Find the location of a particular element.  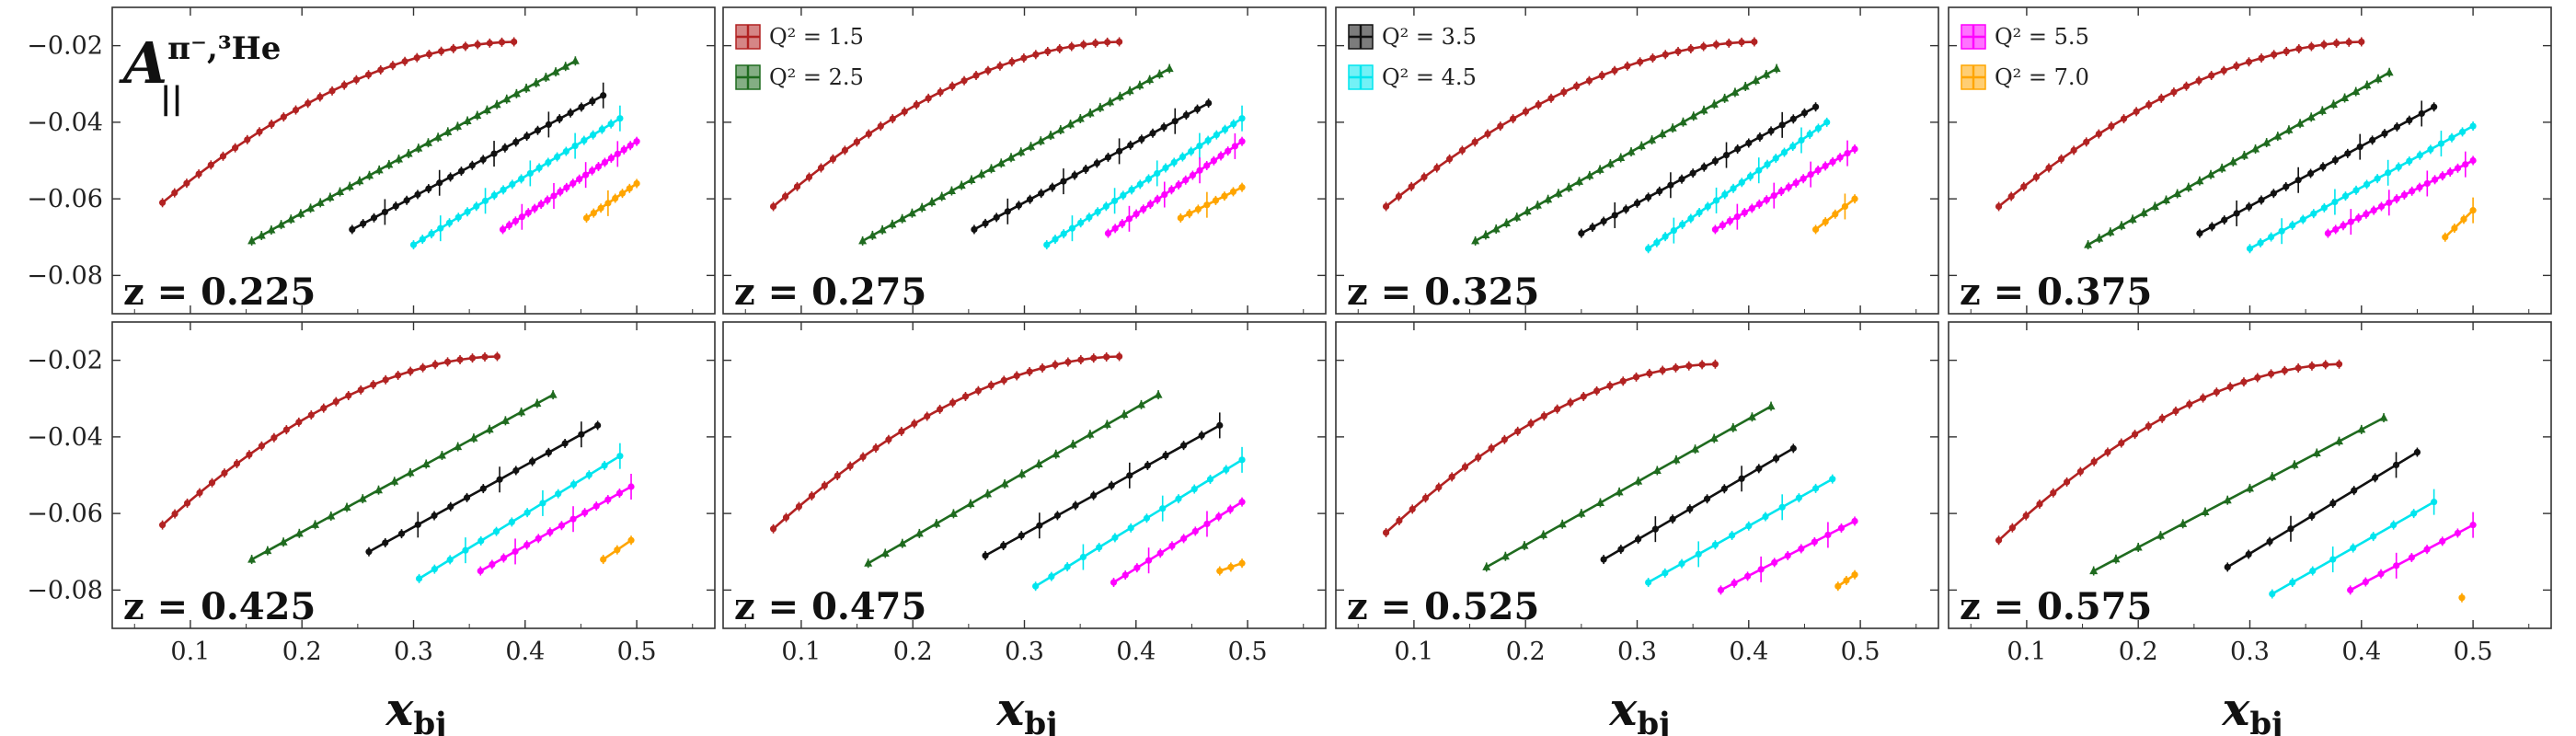

panel-z-label: z = 0.325 is located at coordinates (1443, 292).